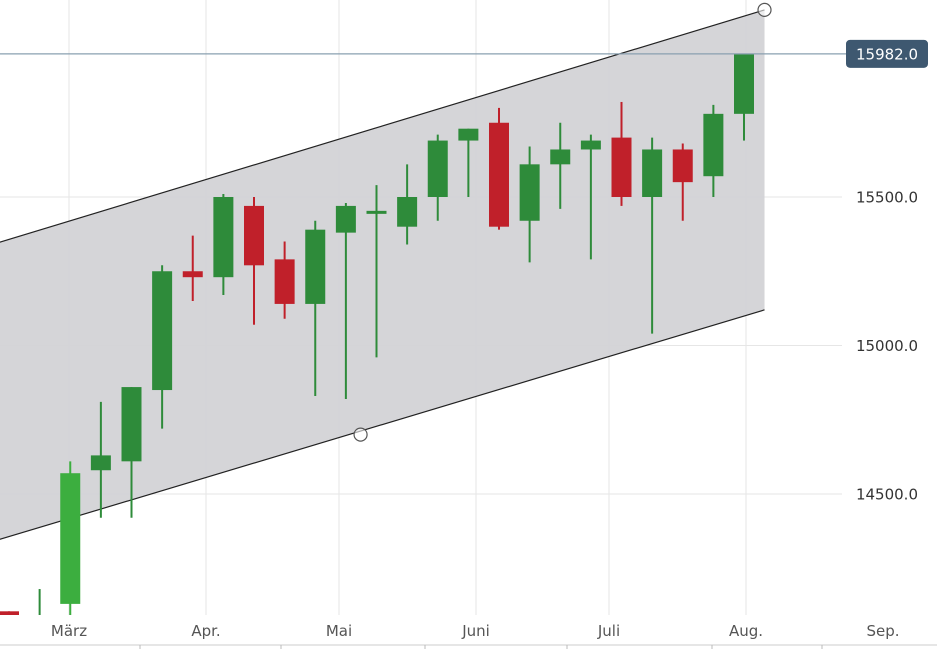 This screenshot has height=649, width=937. Describe the element at coordinates (882, 631) in the screenshot. I see `x-tick-label: Sep.` at that location.